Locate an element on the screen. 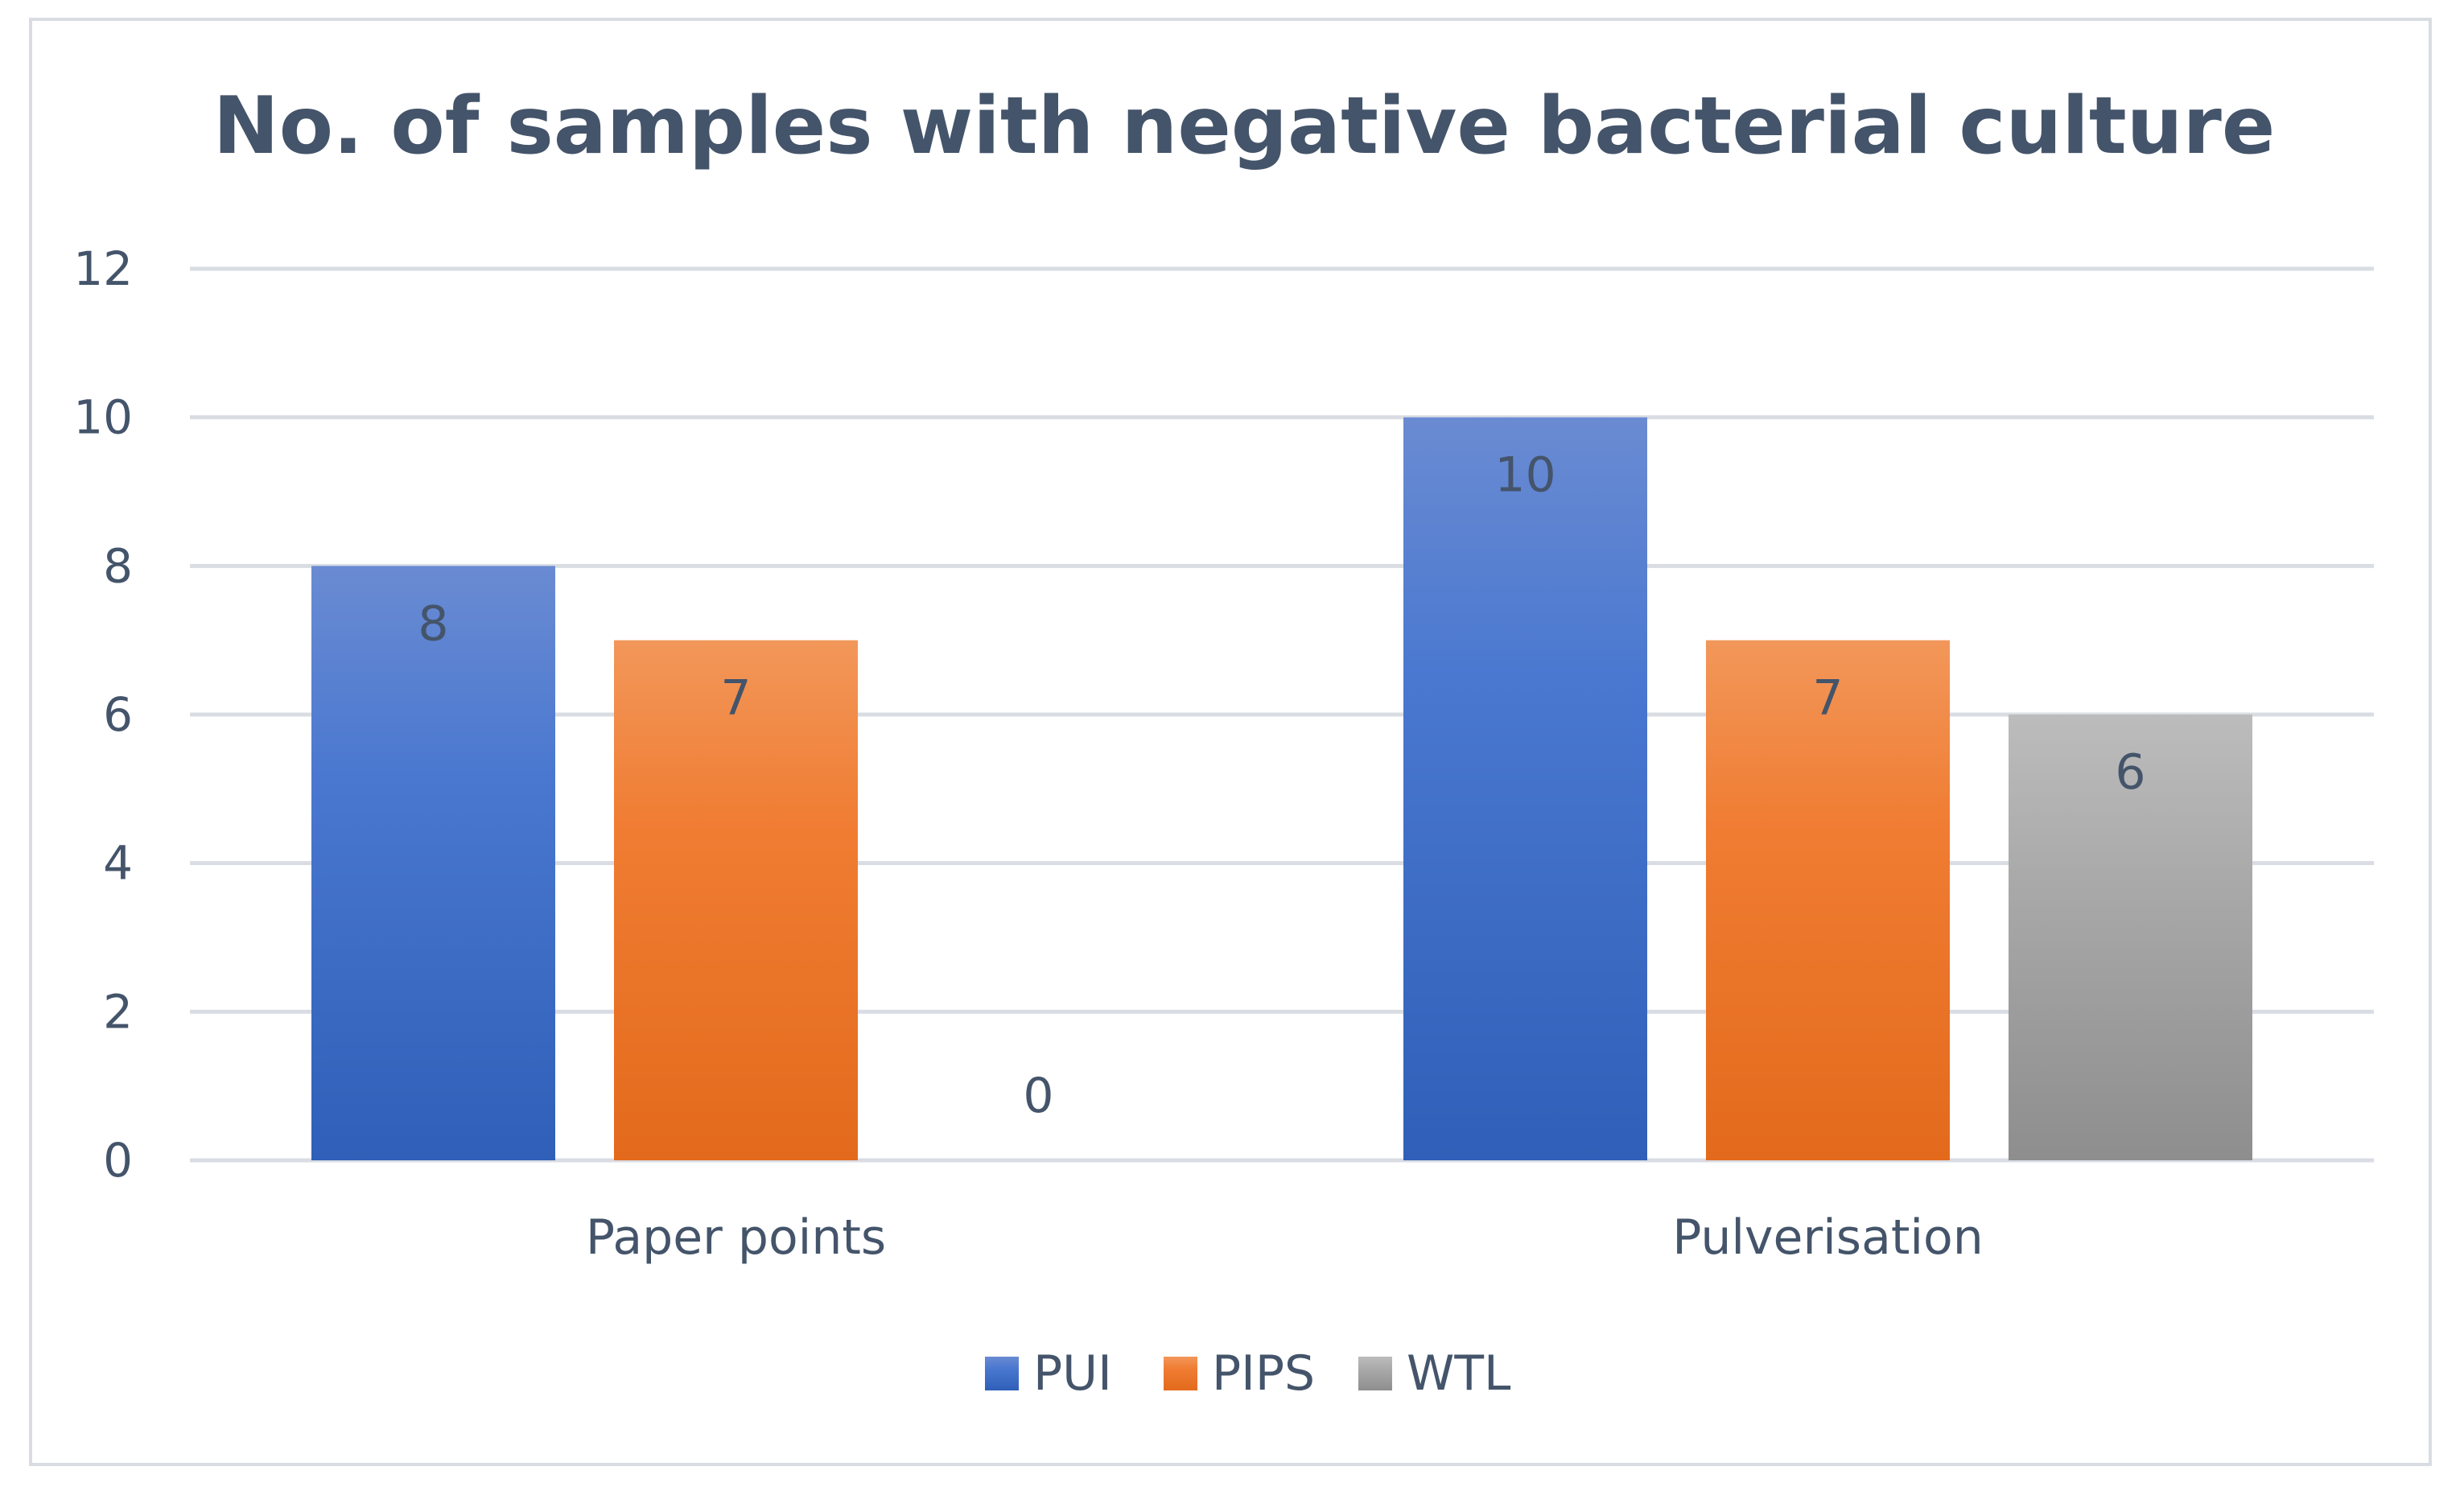  x-axis-category-labels: Paper points Pulverisation is located at coordinates (1285, 1237).